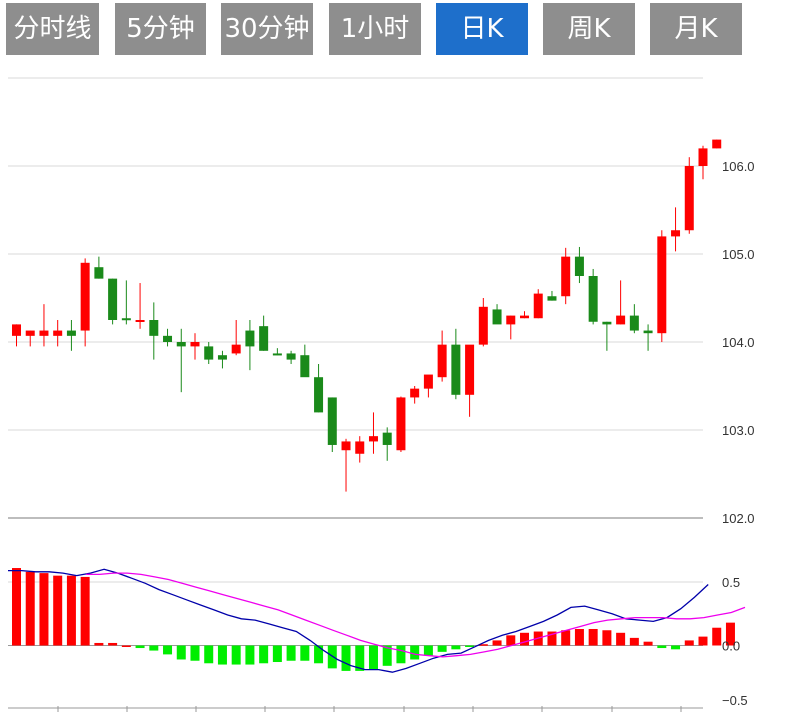 The height and width of the screenshot is (712, 792). I want to click on macd-axis-labels: 0.5 0.0 −0.5, so click(735, 641).